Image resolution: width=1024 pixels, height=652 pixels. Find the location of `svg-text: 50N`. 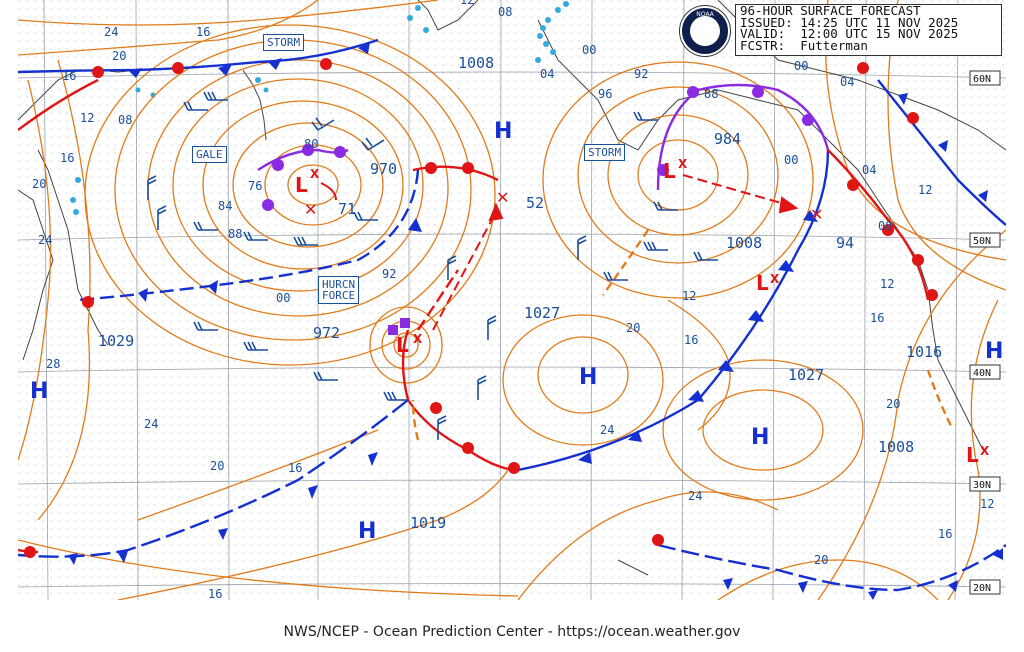

svg-text: 50N is located at coordinates (982, 241).